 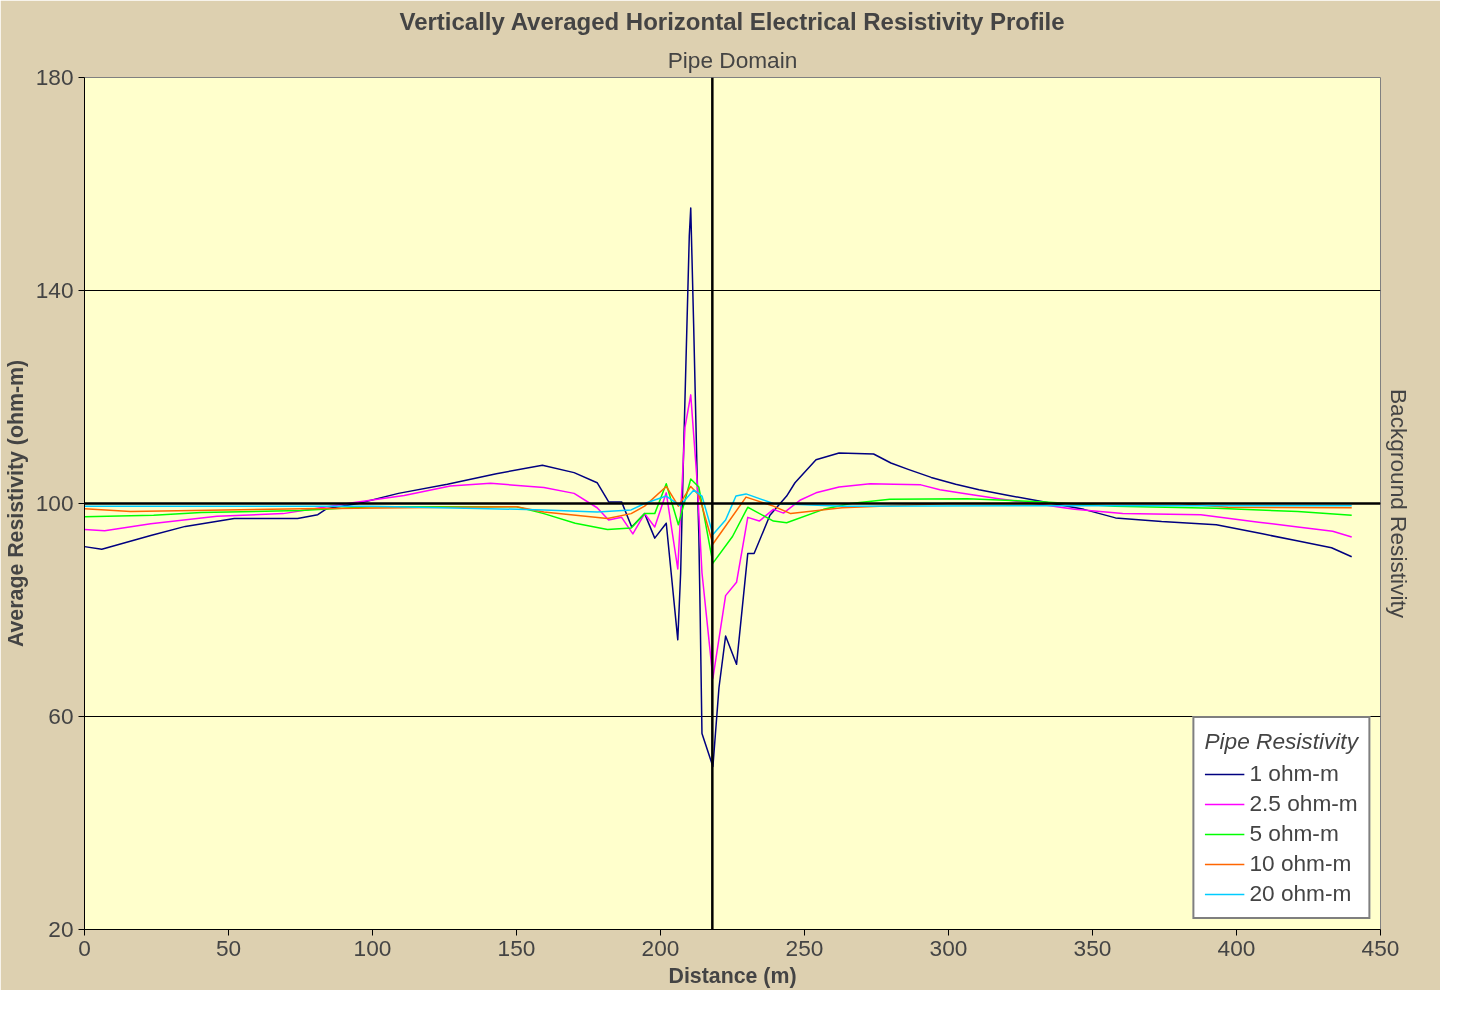 What do you see at coordinates (61, 716) in the screenshot?
I see `y-tick-label: 60` at bounding box center [61, 716].